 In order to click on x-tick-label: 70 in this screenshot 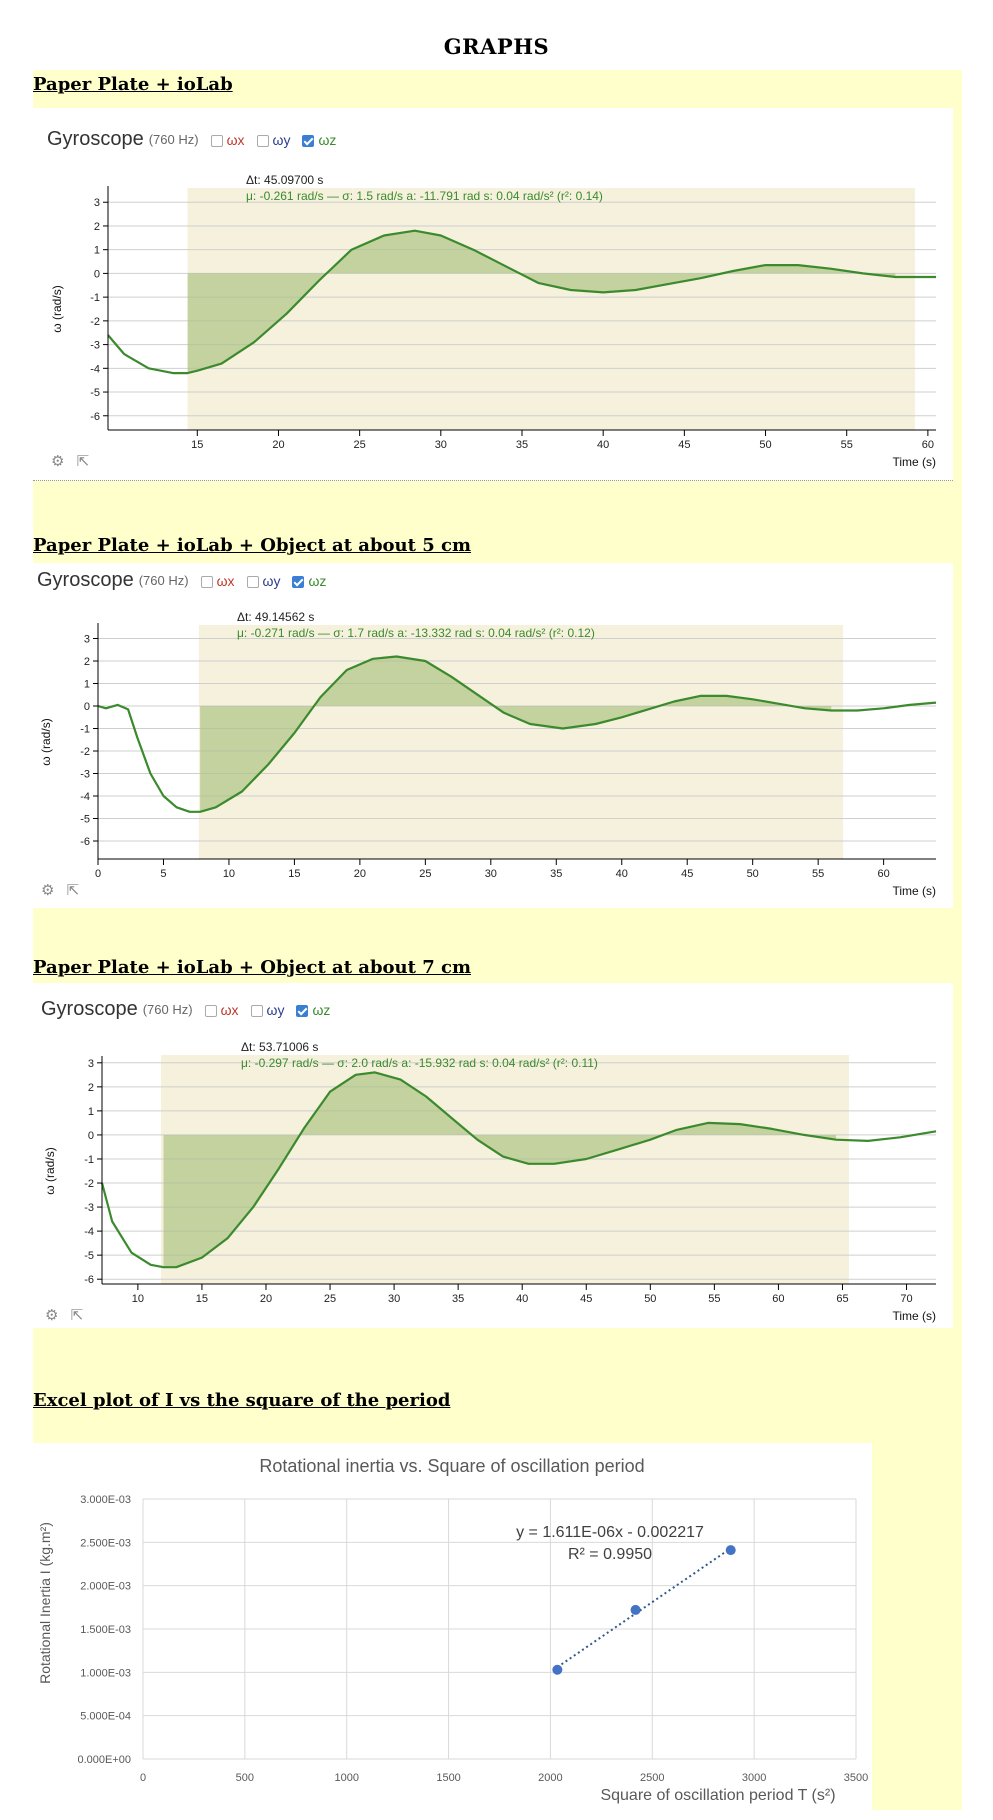, I will do `click(906, 1299)`.